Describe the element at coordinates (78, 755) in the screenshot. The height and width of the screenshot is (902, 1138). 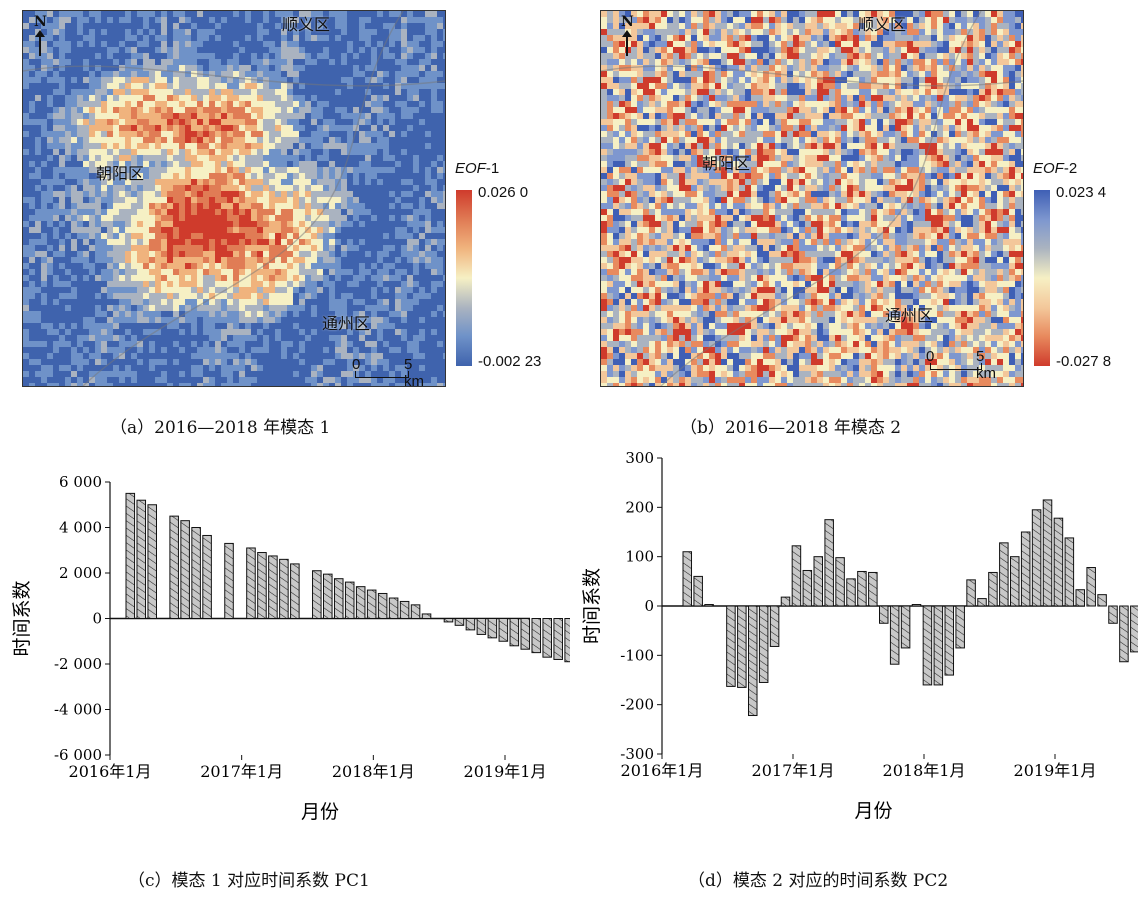
I see `y-tick-label: -6 000` at that location.